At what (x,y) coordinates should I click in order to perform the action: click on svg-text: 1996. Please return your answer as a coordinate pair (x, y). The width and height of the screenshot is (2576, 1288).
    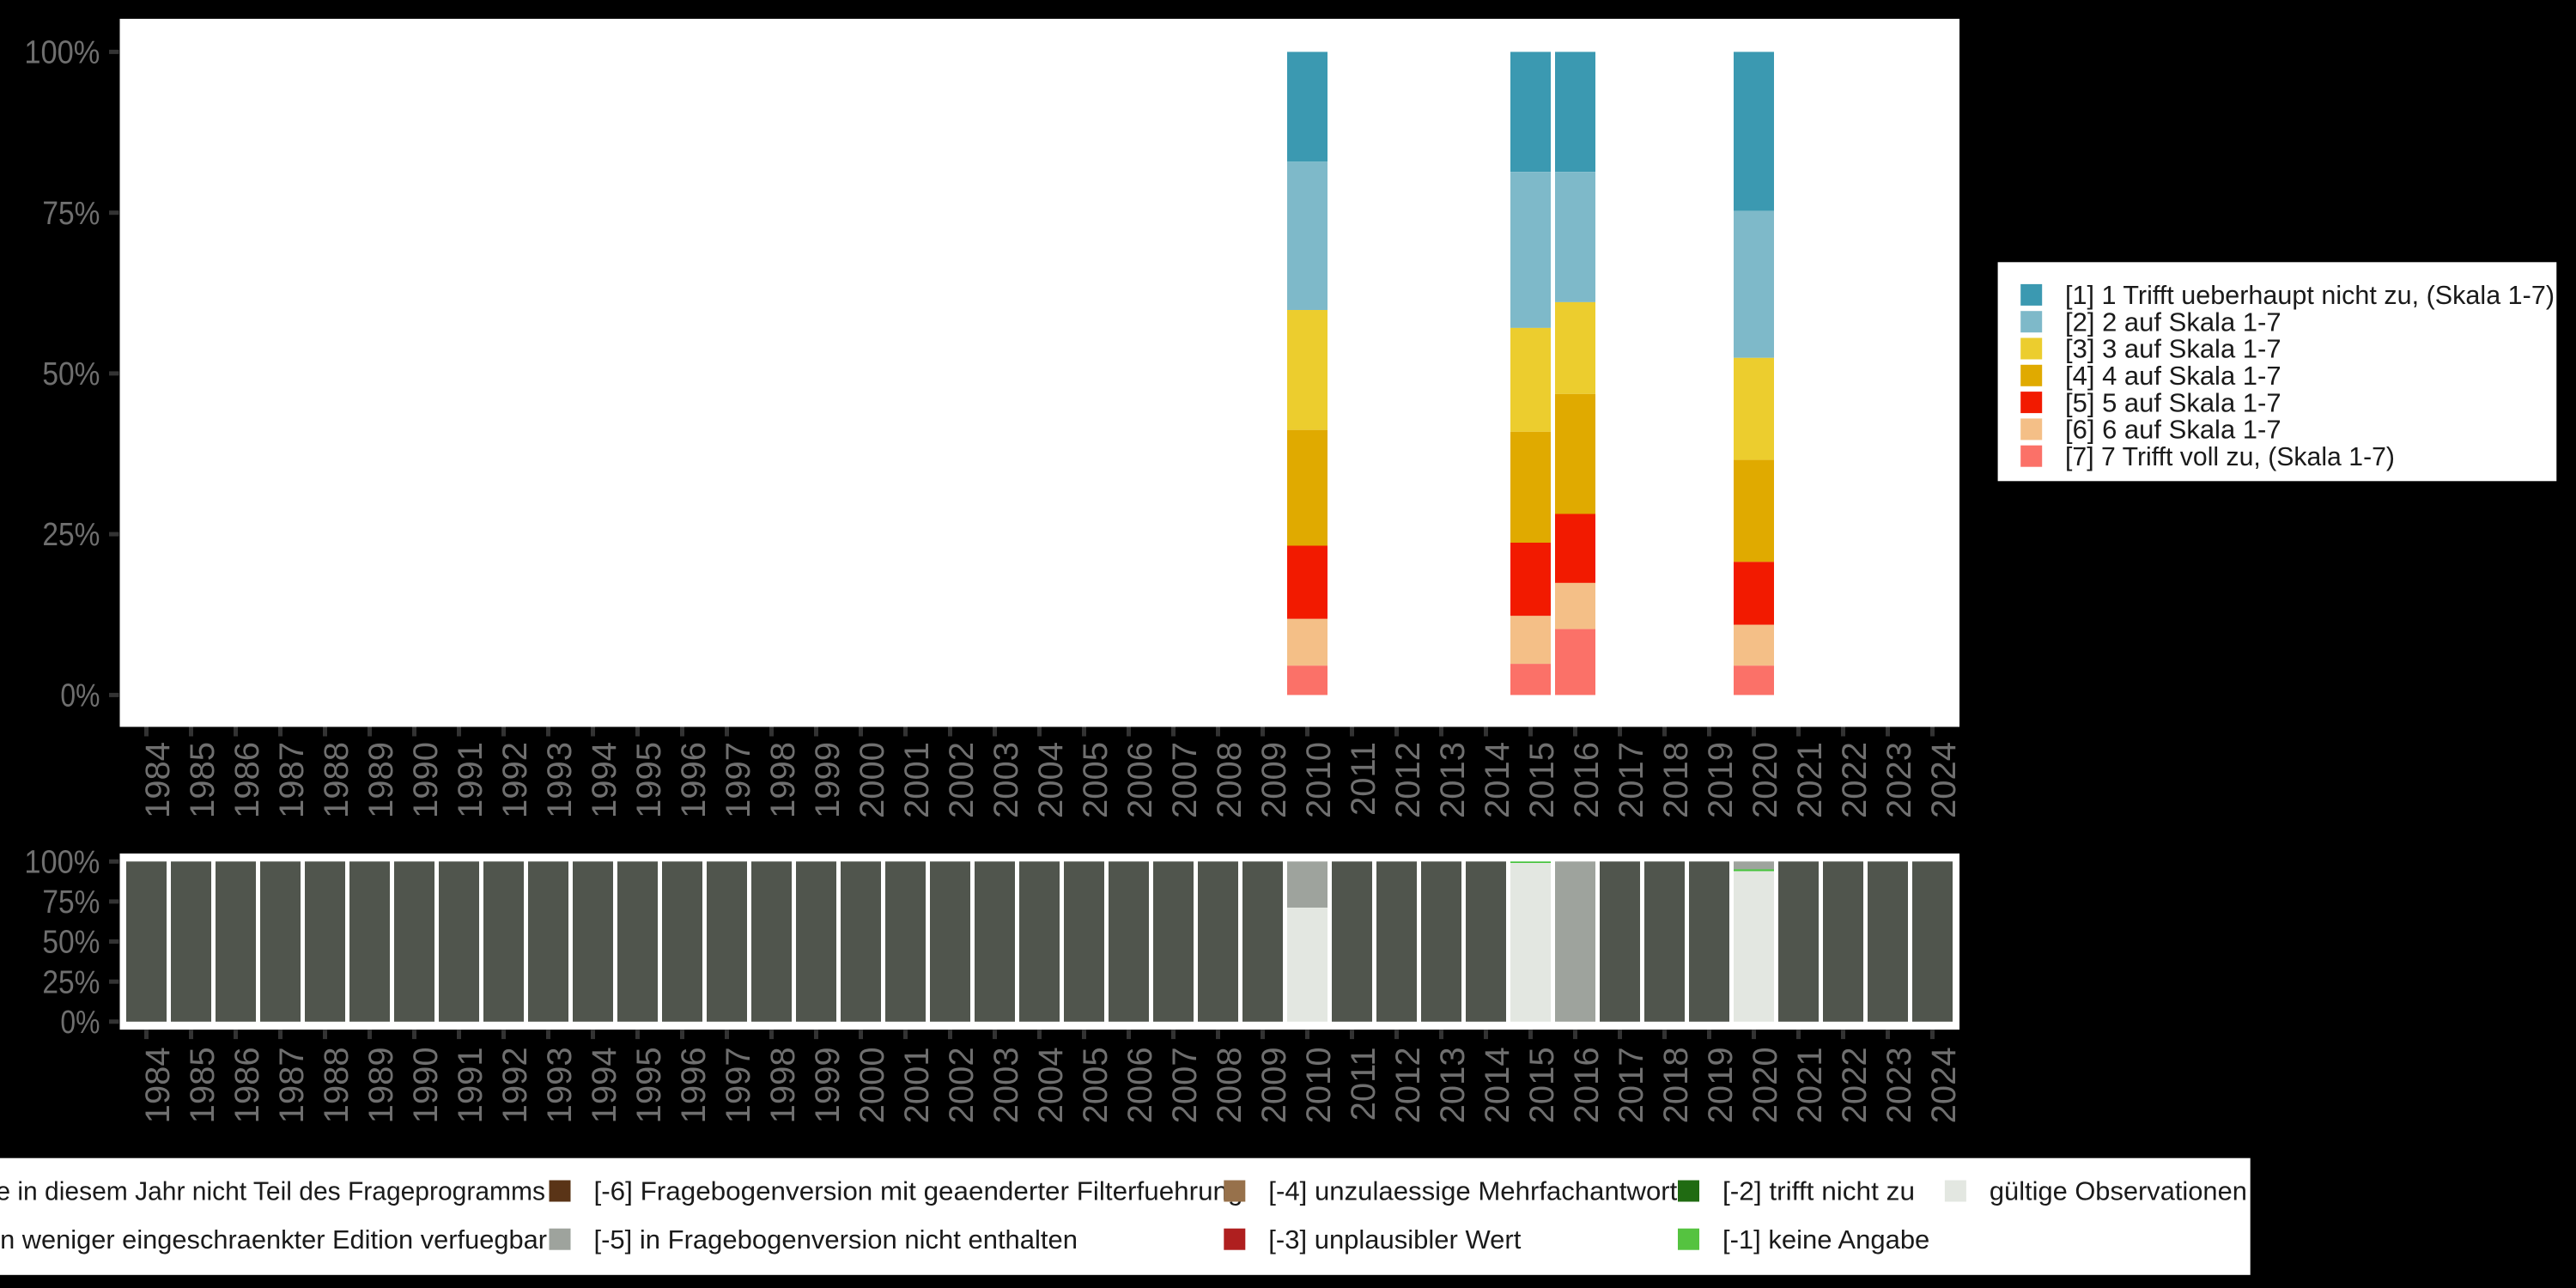
    Looking at the image, I should click on (694, 1085).